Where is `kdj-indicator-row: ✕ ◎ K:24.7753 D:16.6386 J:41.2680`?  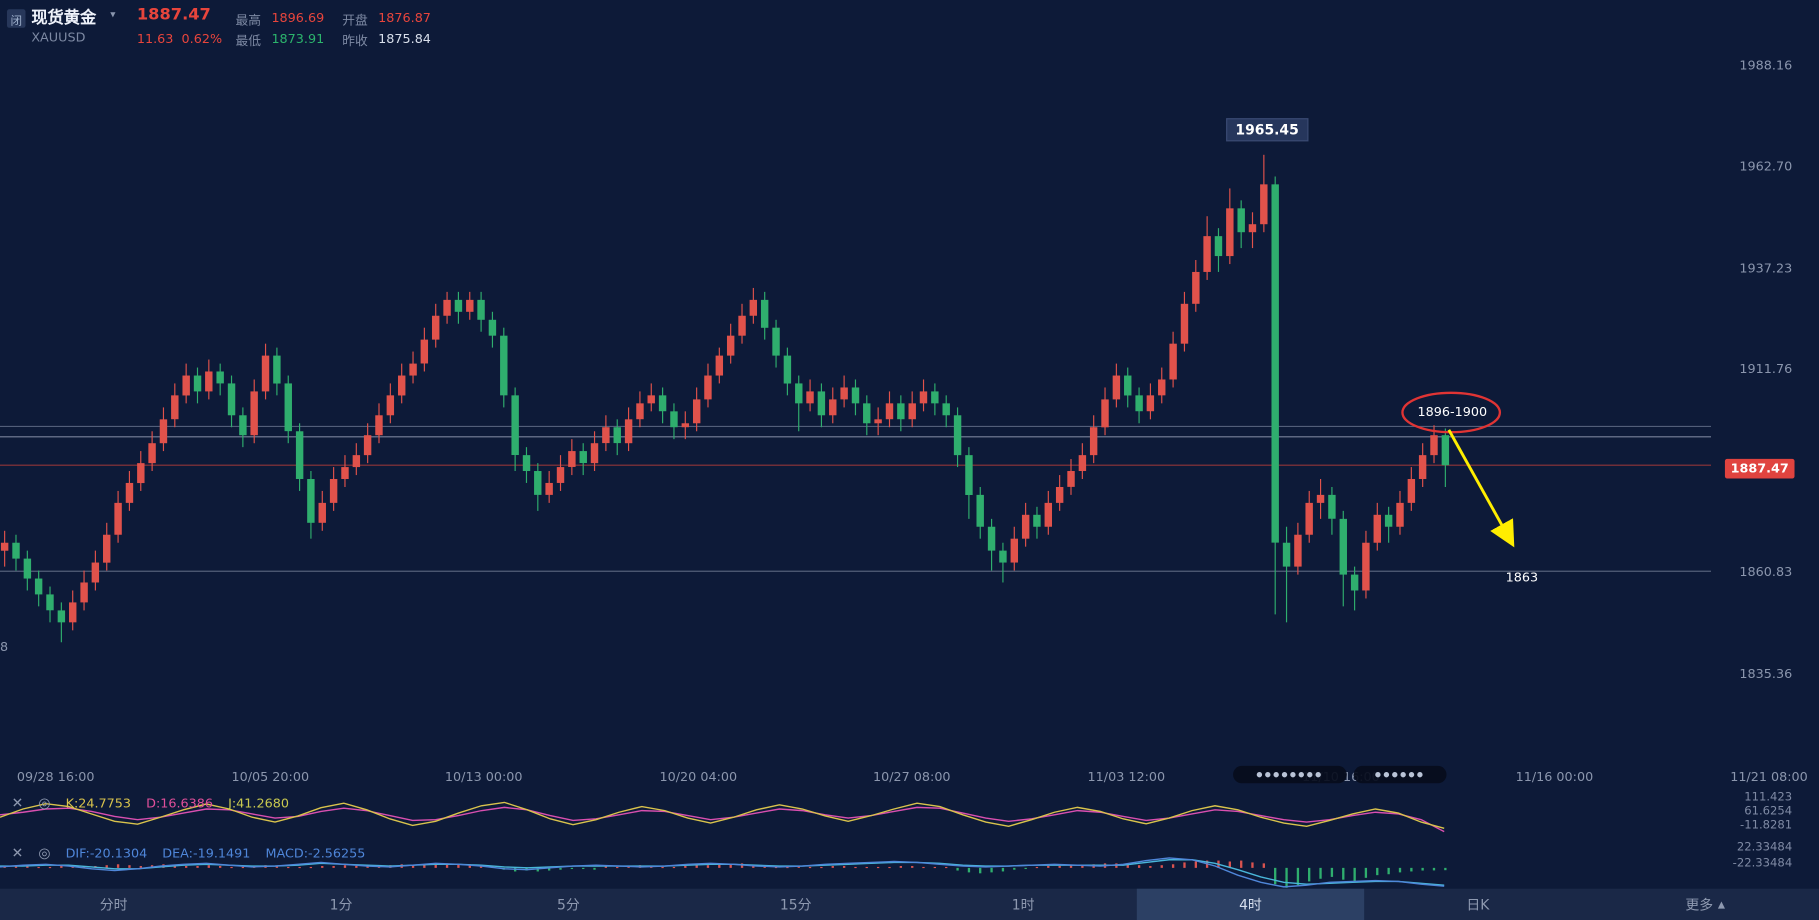
kdj-indicator-row: ✕ ◎ K:24.7753 D:16.6386 J:41.2680 is located at coordinates (150, 803).